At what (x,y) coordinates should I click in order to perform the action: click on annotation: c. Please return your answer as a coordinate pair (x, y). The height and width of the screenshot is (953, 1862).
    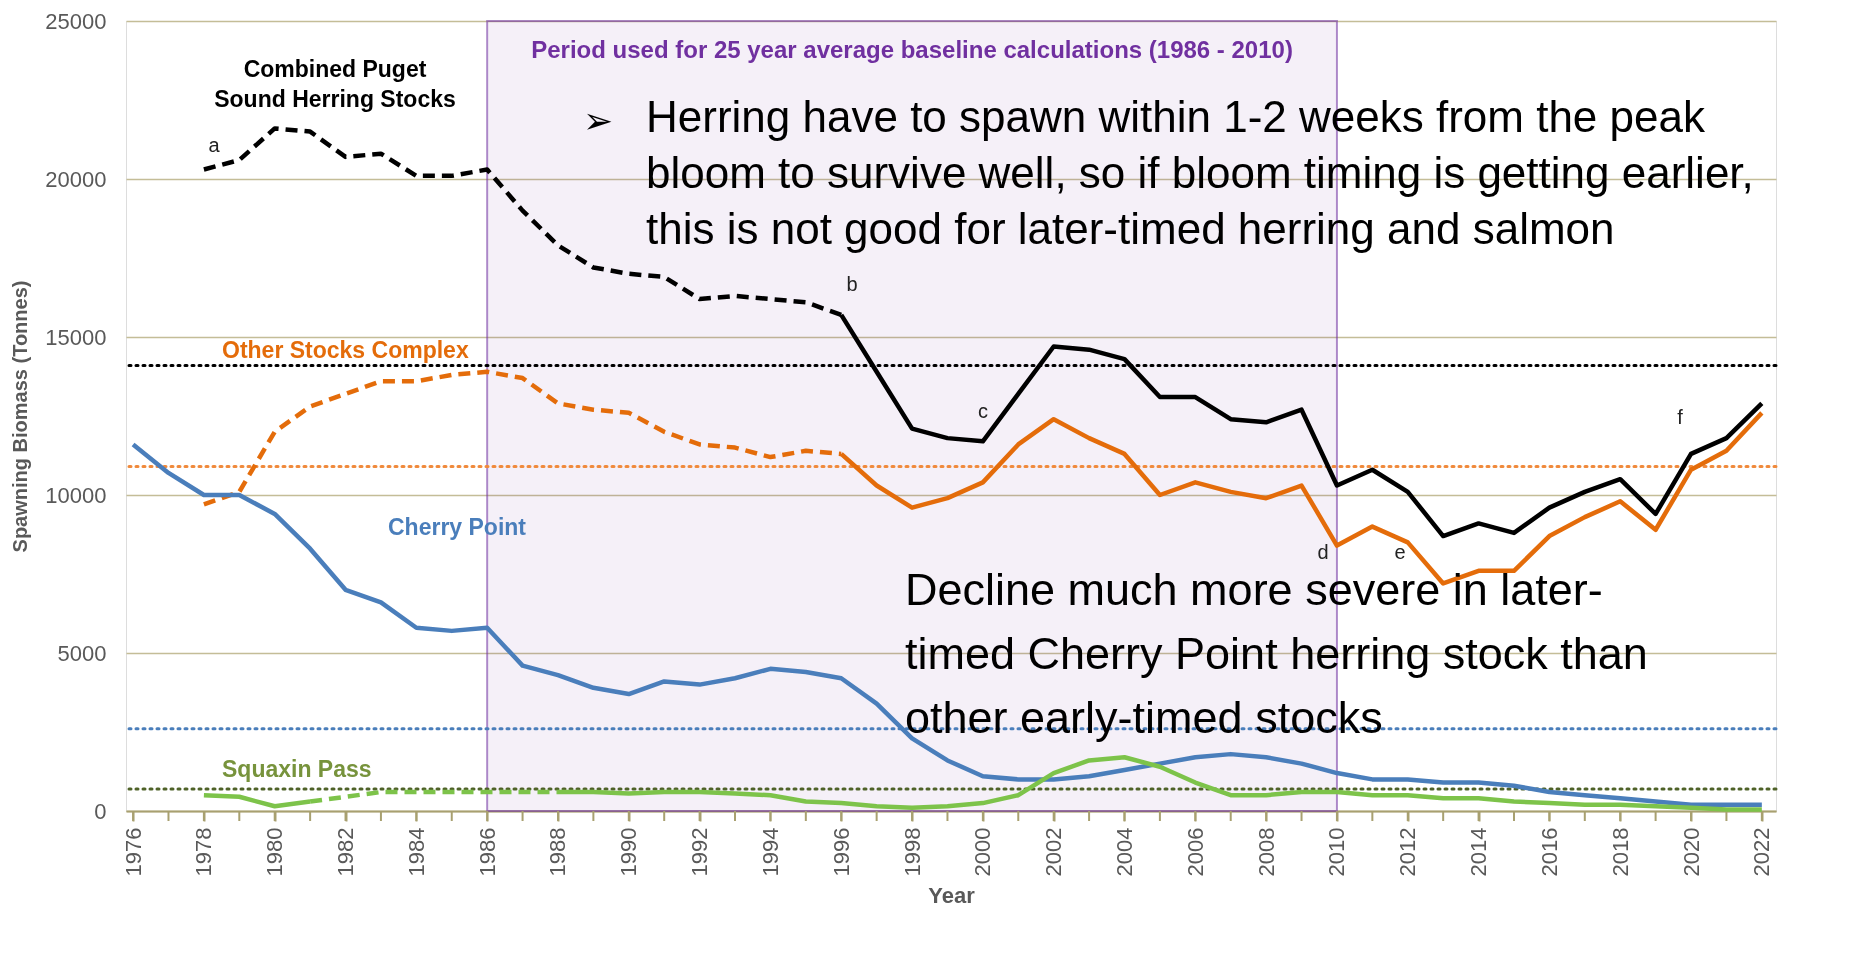
    Looking at the image, I should click on (983, 411).